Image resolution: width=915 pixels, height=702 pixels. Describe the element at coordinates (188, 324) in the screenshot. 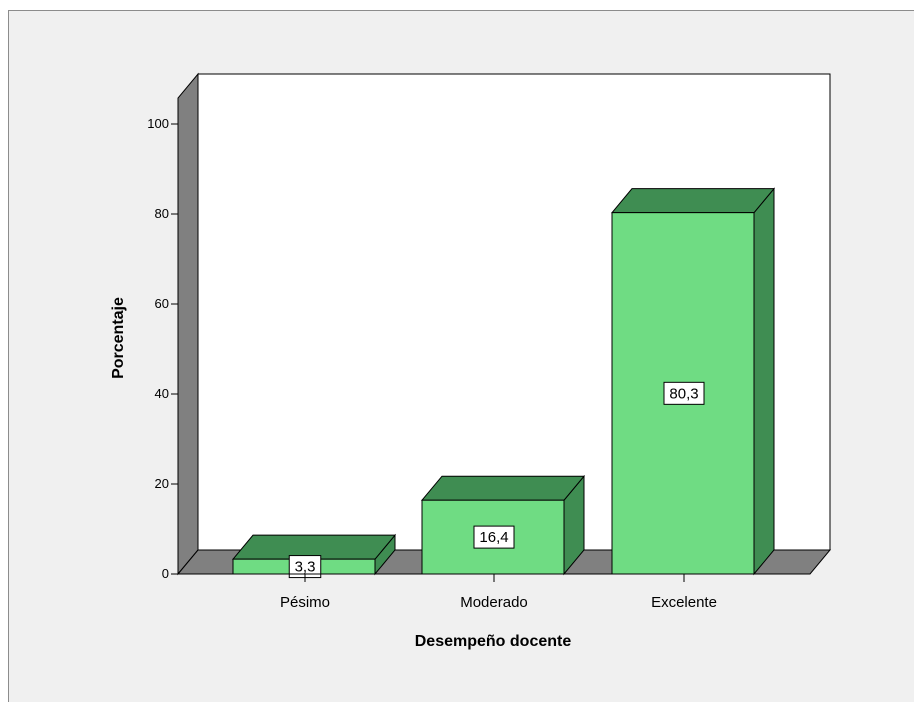

I see `left-wall` at that location.